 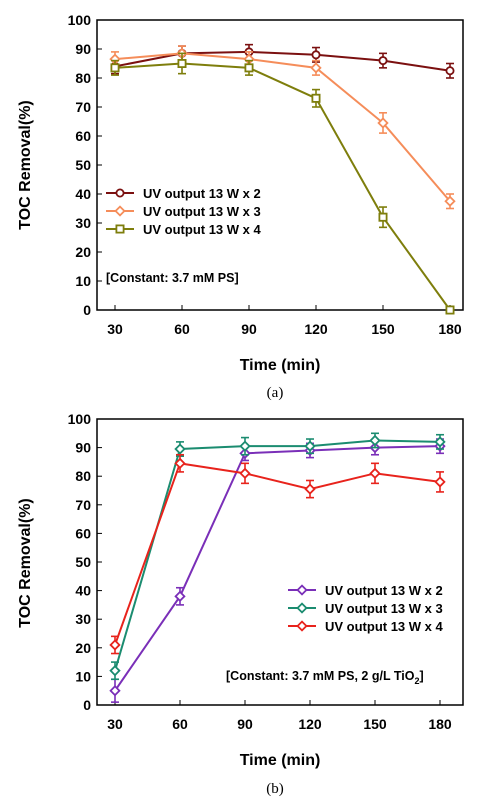 What do you see at coordinates (275, 393) in the screenshot?
I see `panel-caption: (a)` at bounding box center [275, 393].